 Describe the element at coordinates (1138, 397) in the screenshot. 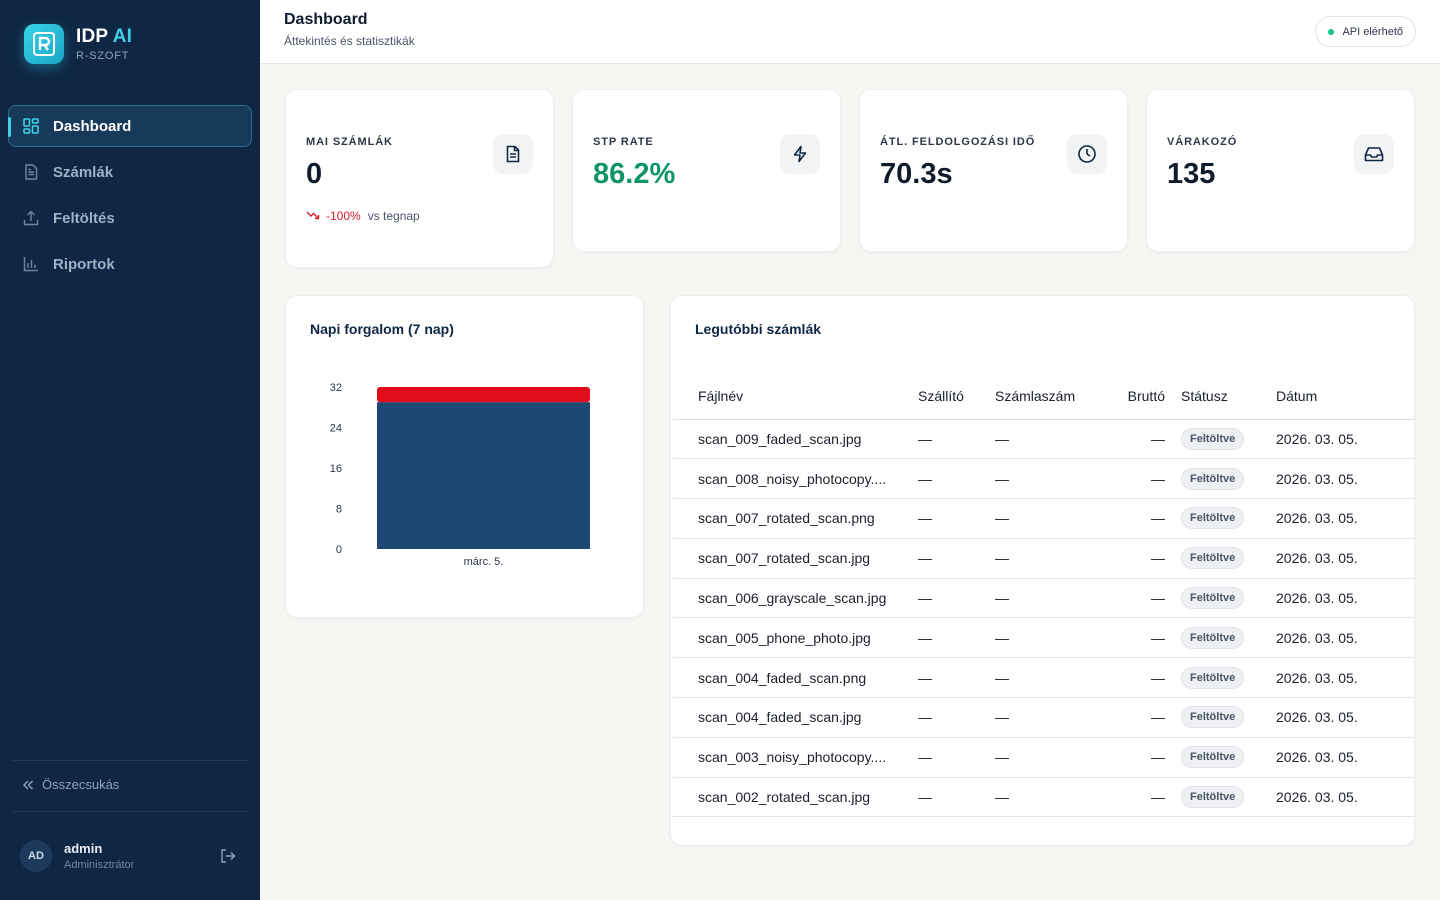

I see `column-header-gross: Bruttó` at that location.